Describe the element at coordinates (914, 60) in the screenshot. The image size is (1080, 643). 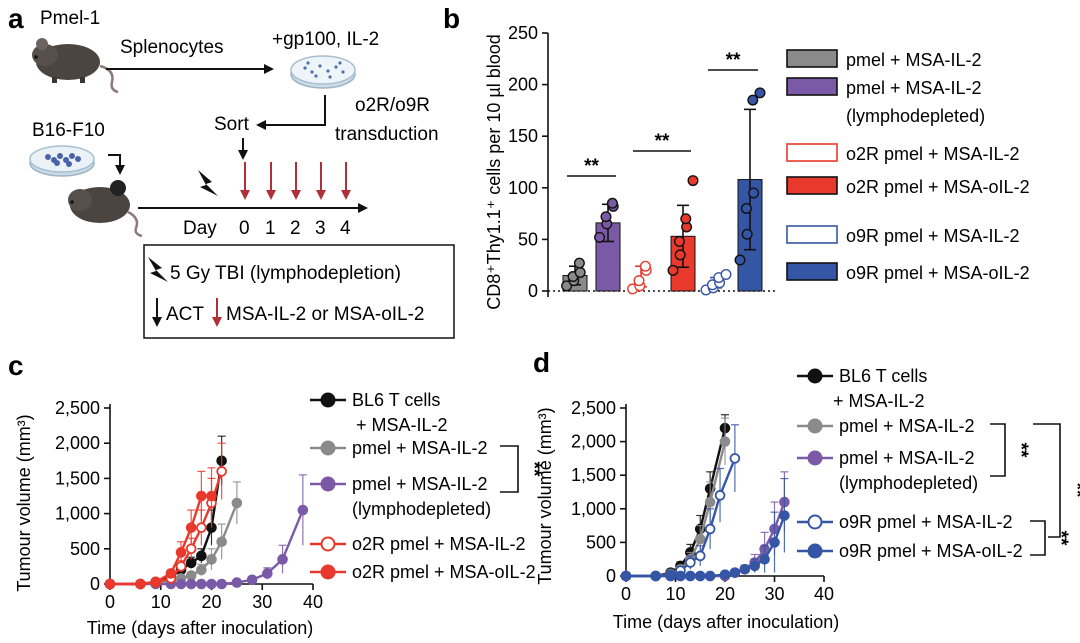
I see `b-legend-label: pmel + MSA-IL-2` at that location.